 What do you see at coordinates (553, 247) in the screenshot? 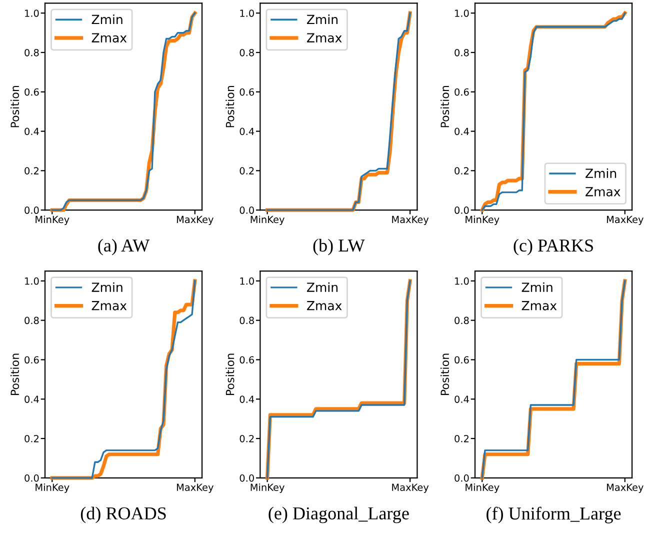
I see `x-axis-title: (c) PARKS` at bounding box center [553, 247].